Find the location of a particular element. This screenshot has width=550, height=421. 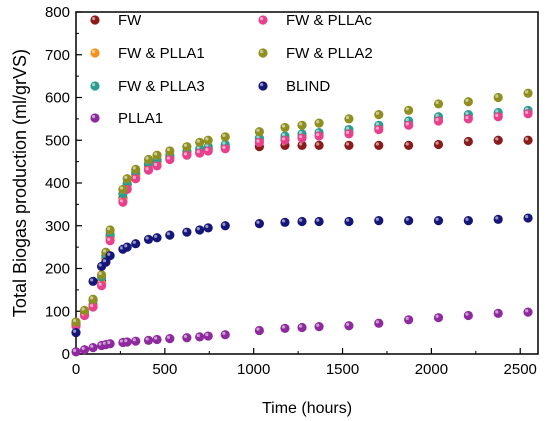

x-tick-label: 1500 is located at coordinates (342, 369).